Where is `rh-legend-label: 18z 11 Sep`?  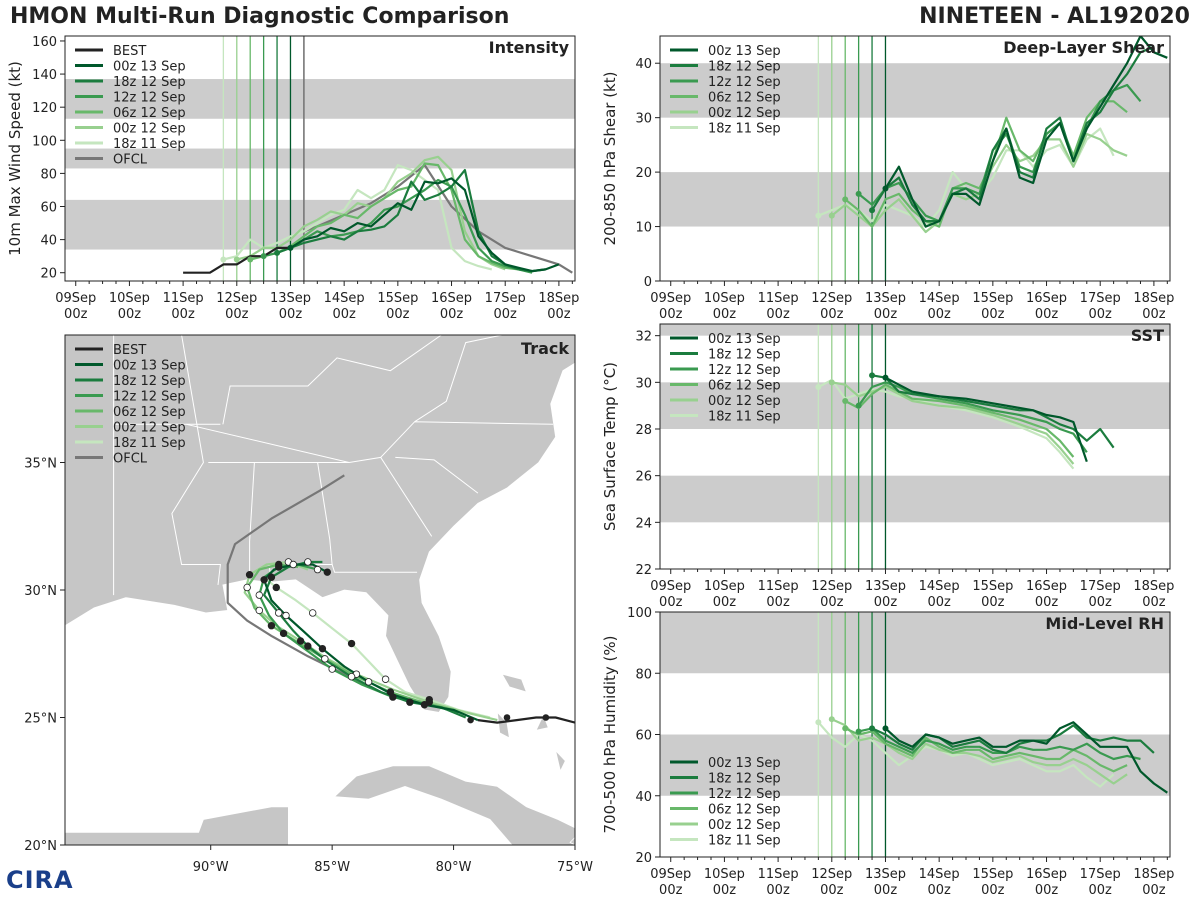
rh-legend-label: 18z 11 Sep is located at coordinates (744, 841).